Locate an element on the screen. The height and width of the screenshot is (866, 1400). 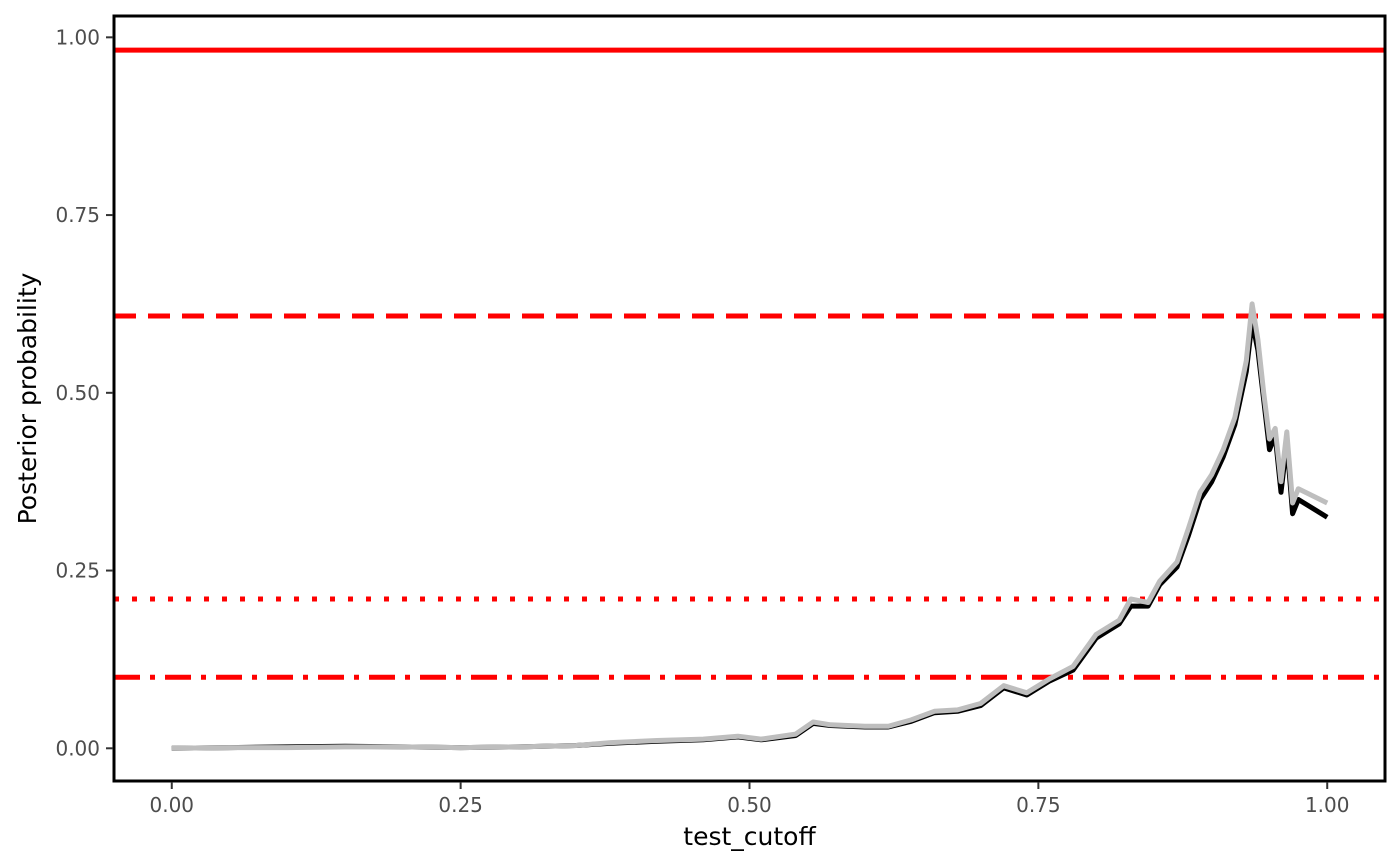
y-axis: 0.00 0.25 0.50 0.75 1.00 is located at coordinates (84, 392).